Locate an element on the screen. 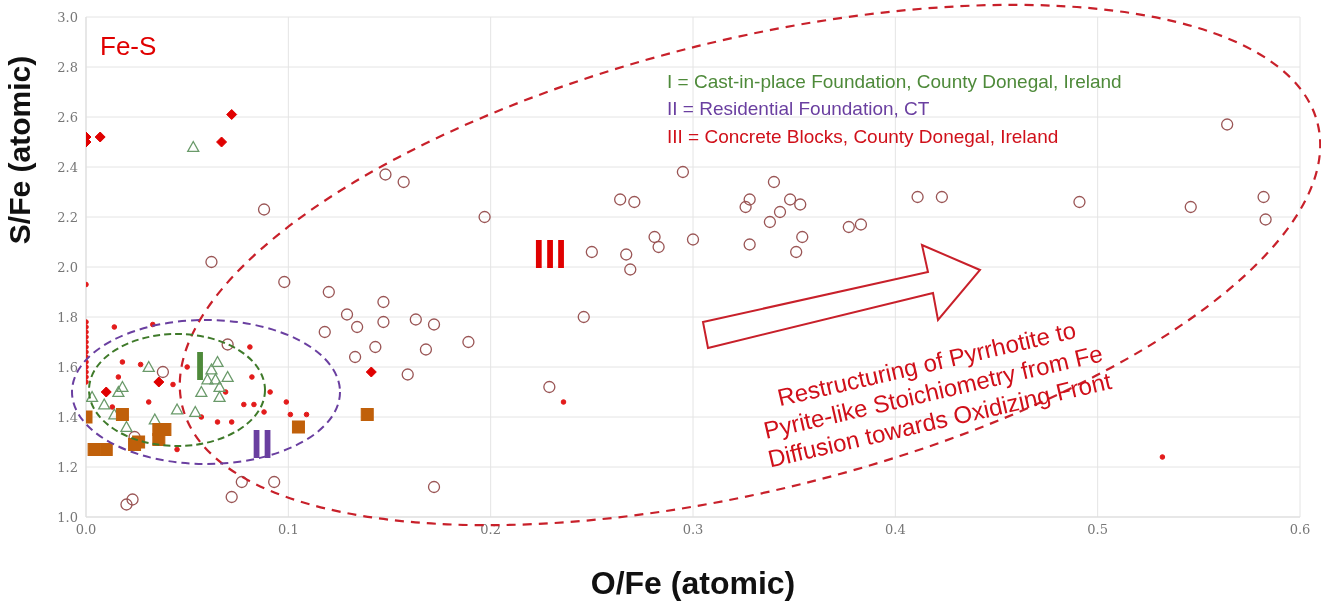 Image resolution: width=1321 pixels, height=606 pixels. x-tick-label: 0.3 is located at coordinates (693, 530).